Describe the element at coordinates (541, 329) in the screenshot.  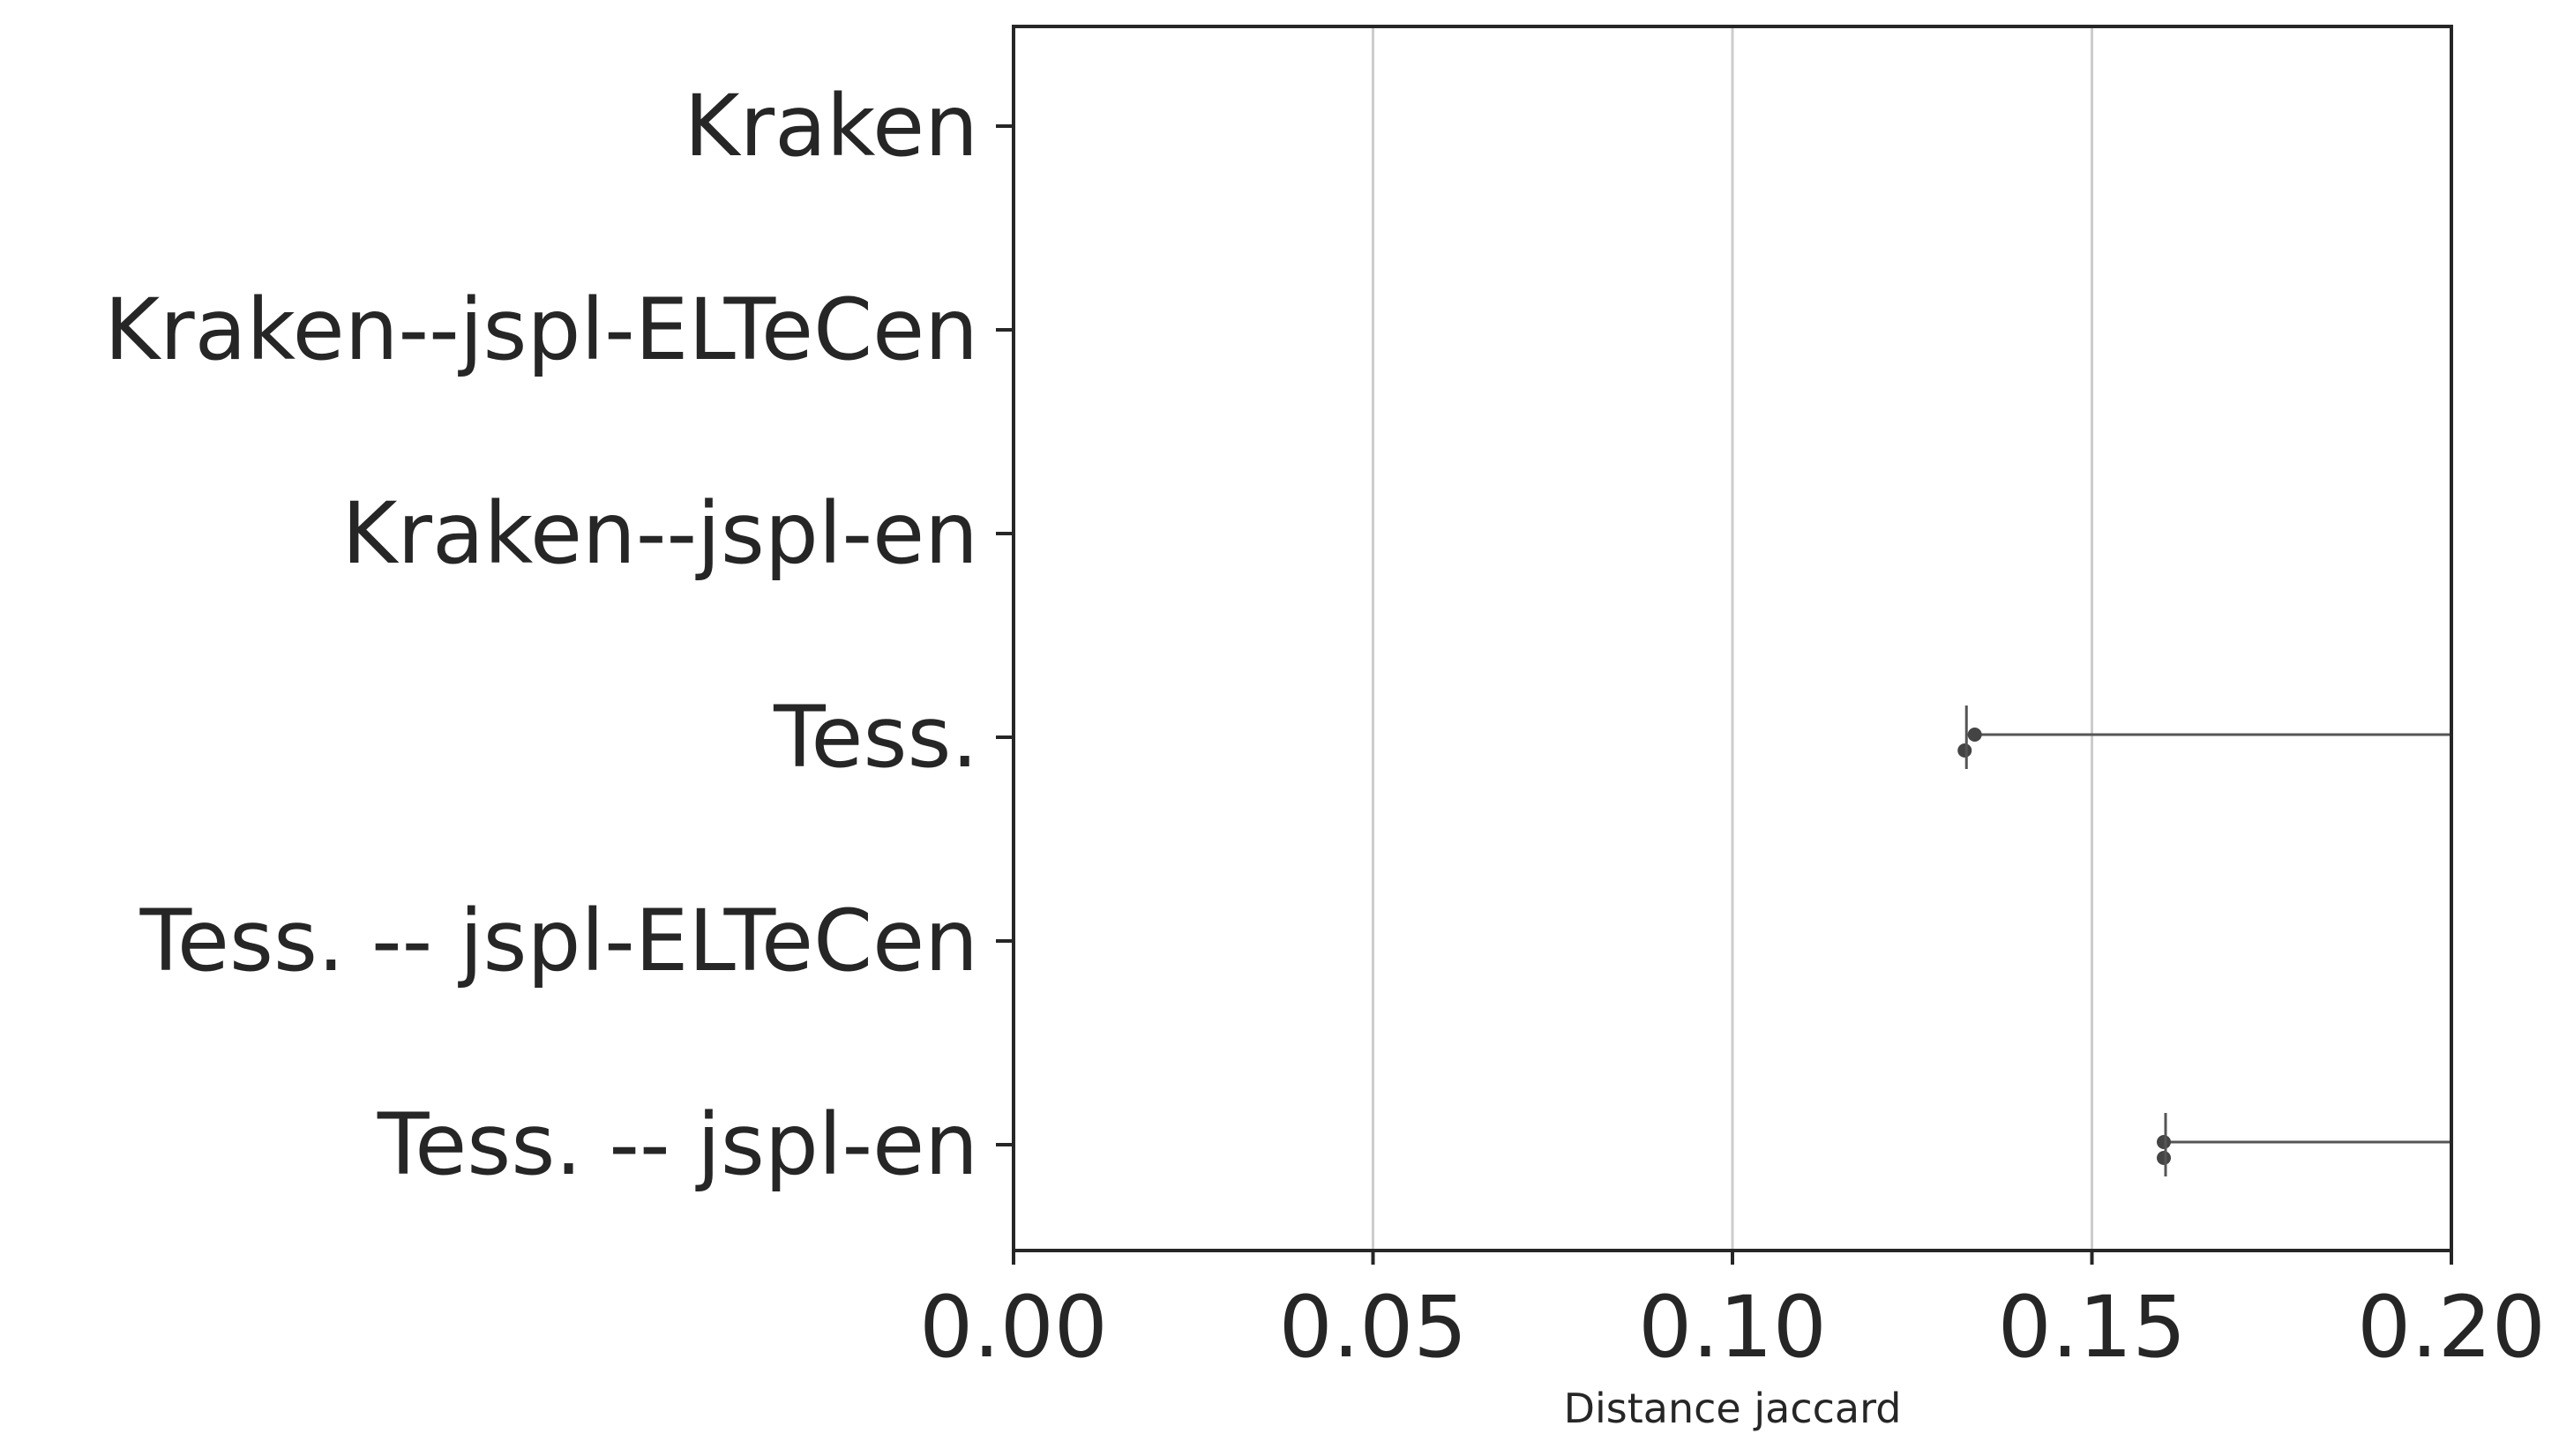
I see `y-tick-label: Kraken--jspl-ELTeCen` at that location.